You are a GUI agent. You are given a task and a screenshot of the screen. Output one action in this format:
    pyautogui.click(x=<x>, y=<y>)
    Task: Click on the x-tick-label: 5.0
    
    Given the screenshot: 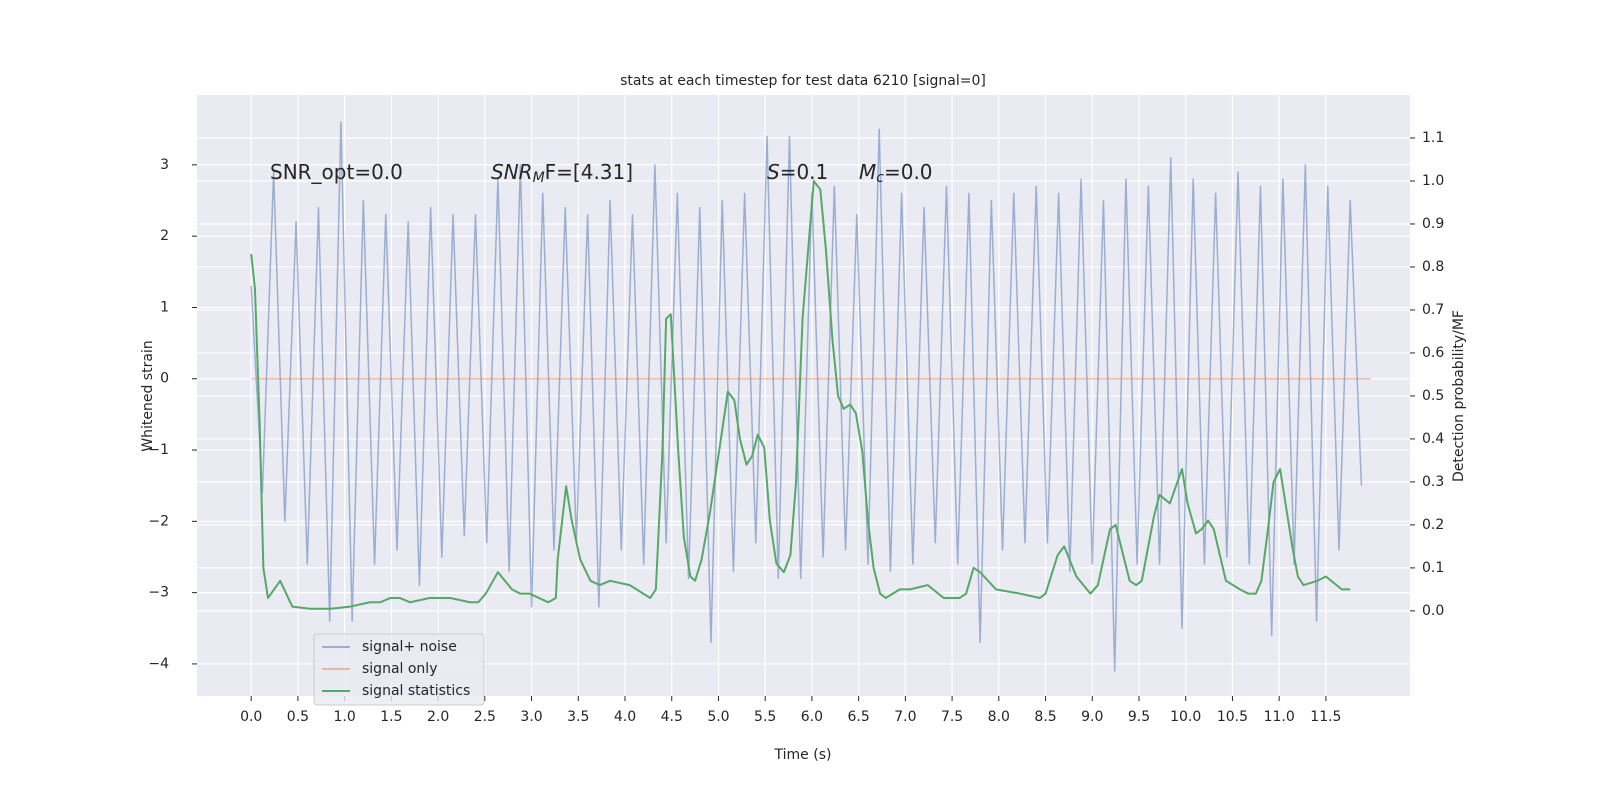 What is the action you would take?
    pyautogui.click(x=718, y=717)
    